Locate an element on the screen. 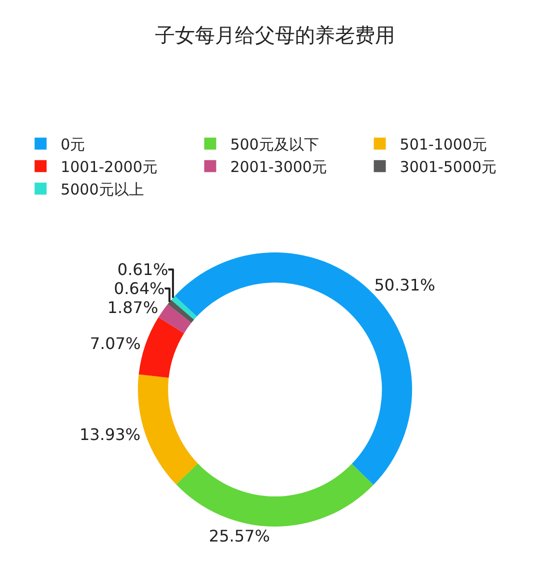 The image size is (550, 561). legend-label: 5000元以上 is located at coordinates (102, 189).